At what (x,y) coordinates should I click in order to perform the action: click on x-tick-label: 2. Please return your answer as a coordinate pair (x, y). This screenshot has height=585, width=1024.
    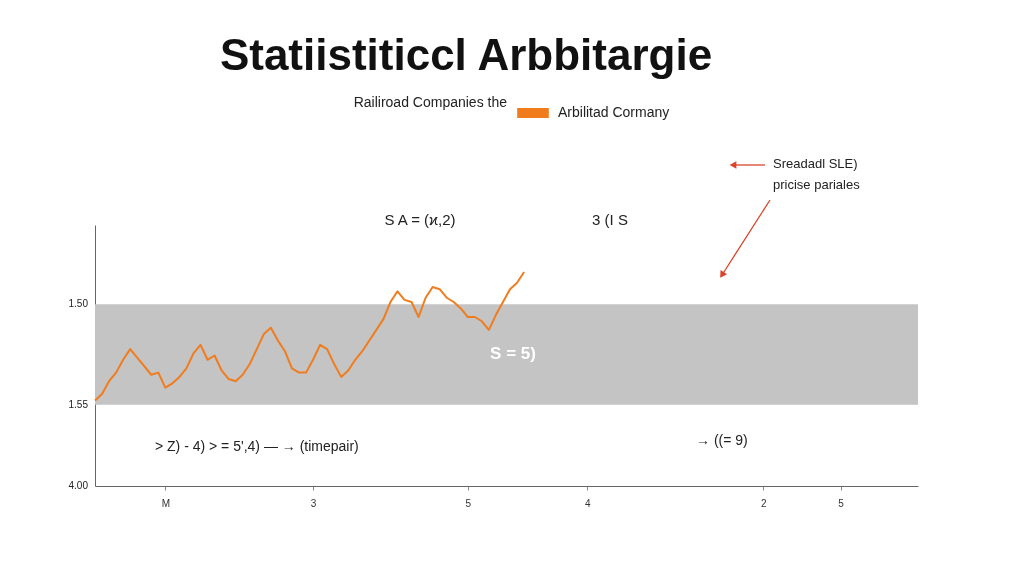
    Looking at the image, I should click on (763, 503).